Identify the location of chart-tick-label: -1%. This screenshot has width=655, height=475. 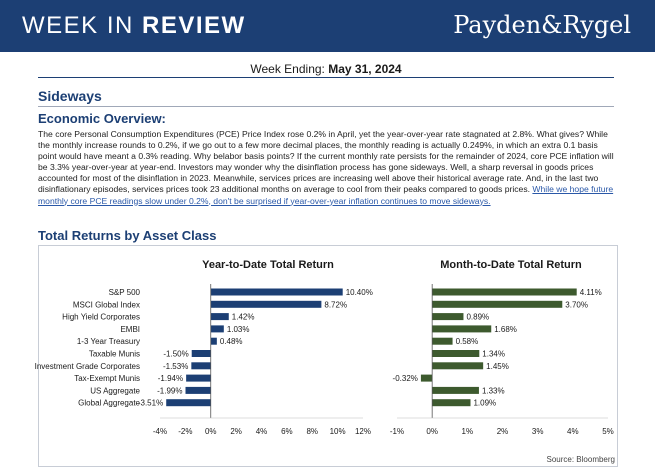
(397, 431).